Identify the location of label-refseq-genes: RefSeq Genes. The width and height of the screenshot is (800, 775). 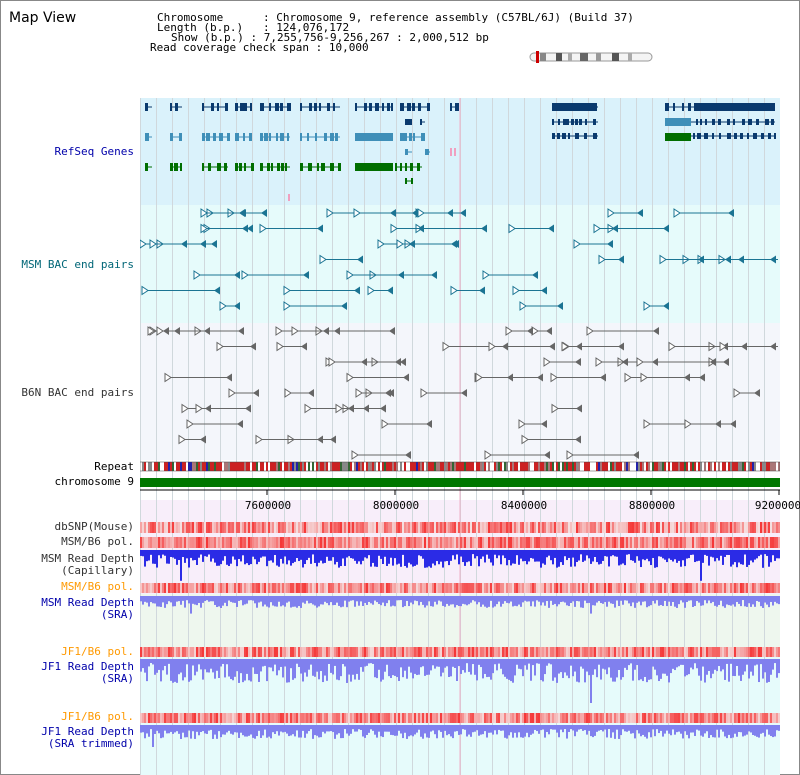
(94, 151).